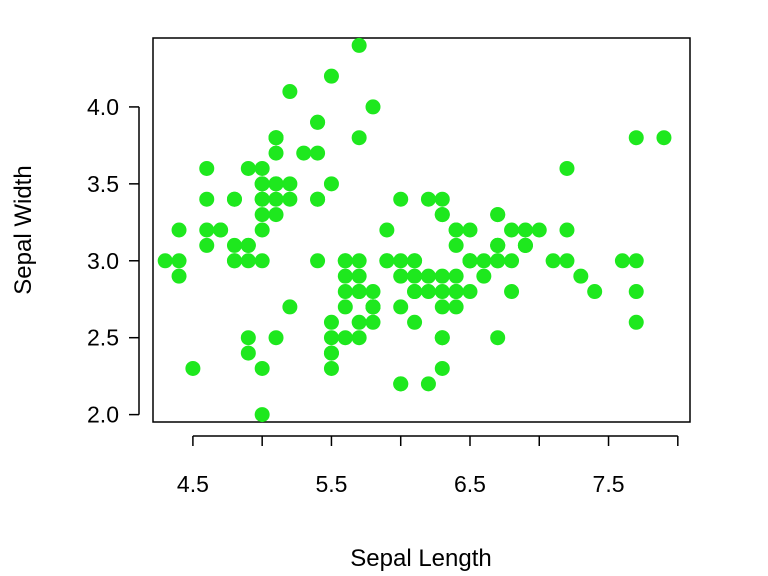 The image size is (768, 576). I want to click on y-axis: 2.0 2.5 3.0 3.5 4.0, so click(113, 261).